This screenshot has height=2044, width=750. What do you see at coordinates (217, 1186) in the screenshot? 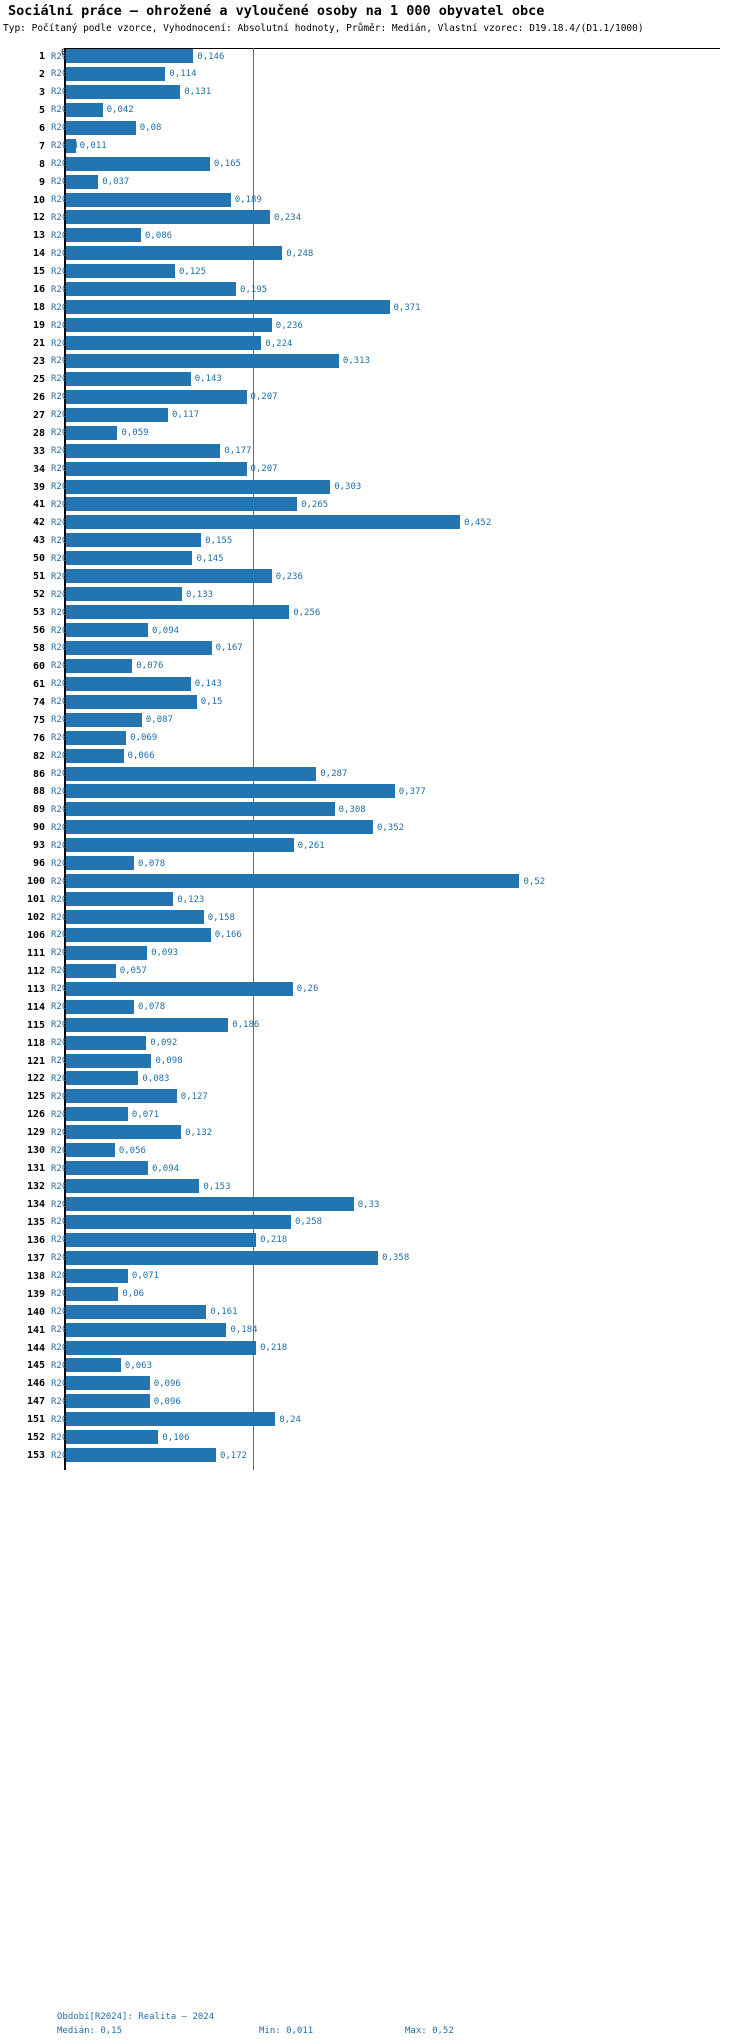
I see `bar-value-label: 0,153` at bounding box center [217, 1186].